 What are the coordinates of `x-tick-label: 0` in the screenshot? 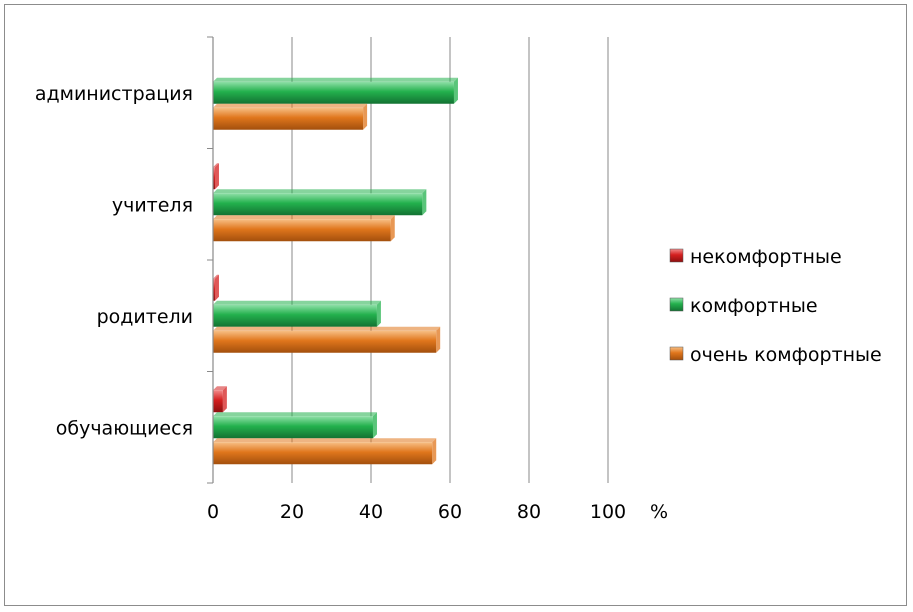 It's located at (213, 512).